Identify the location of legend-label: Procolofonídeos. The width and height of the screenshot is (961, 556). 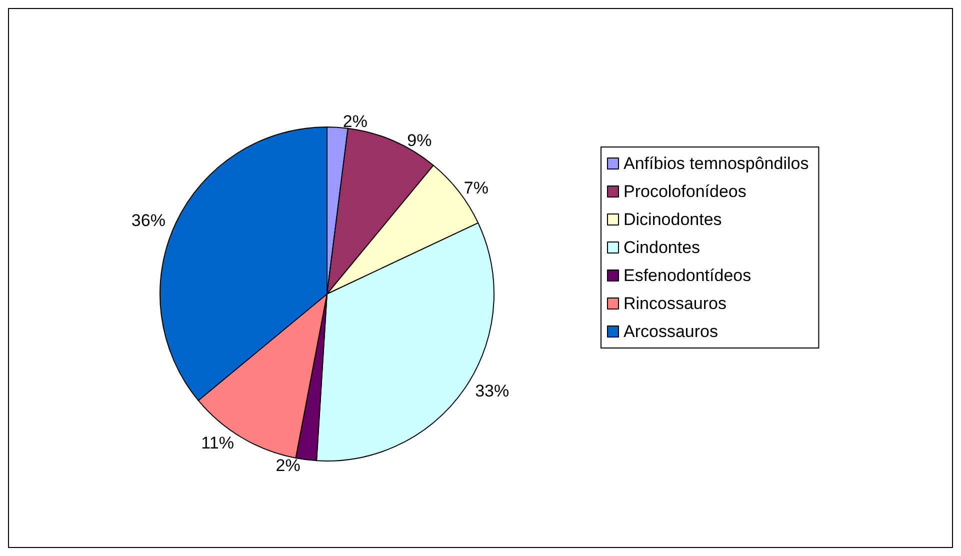
(685, 191).